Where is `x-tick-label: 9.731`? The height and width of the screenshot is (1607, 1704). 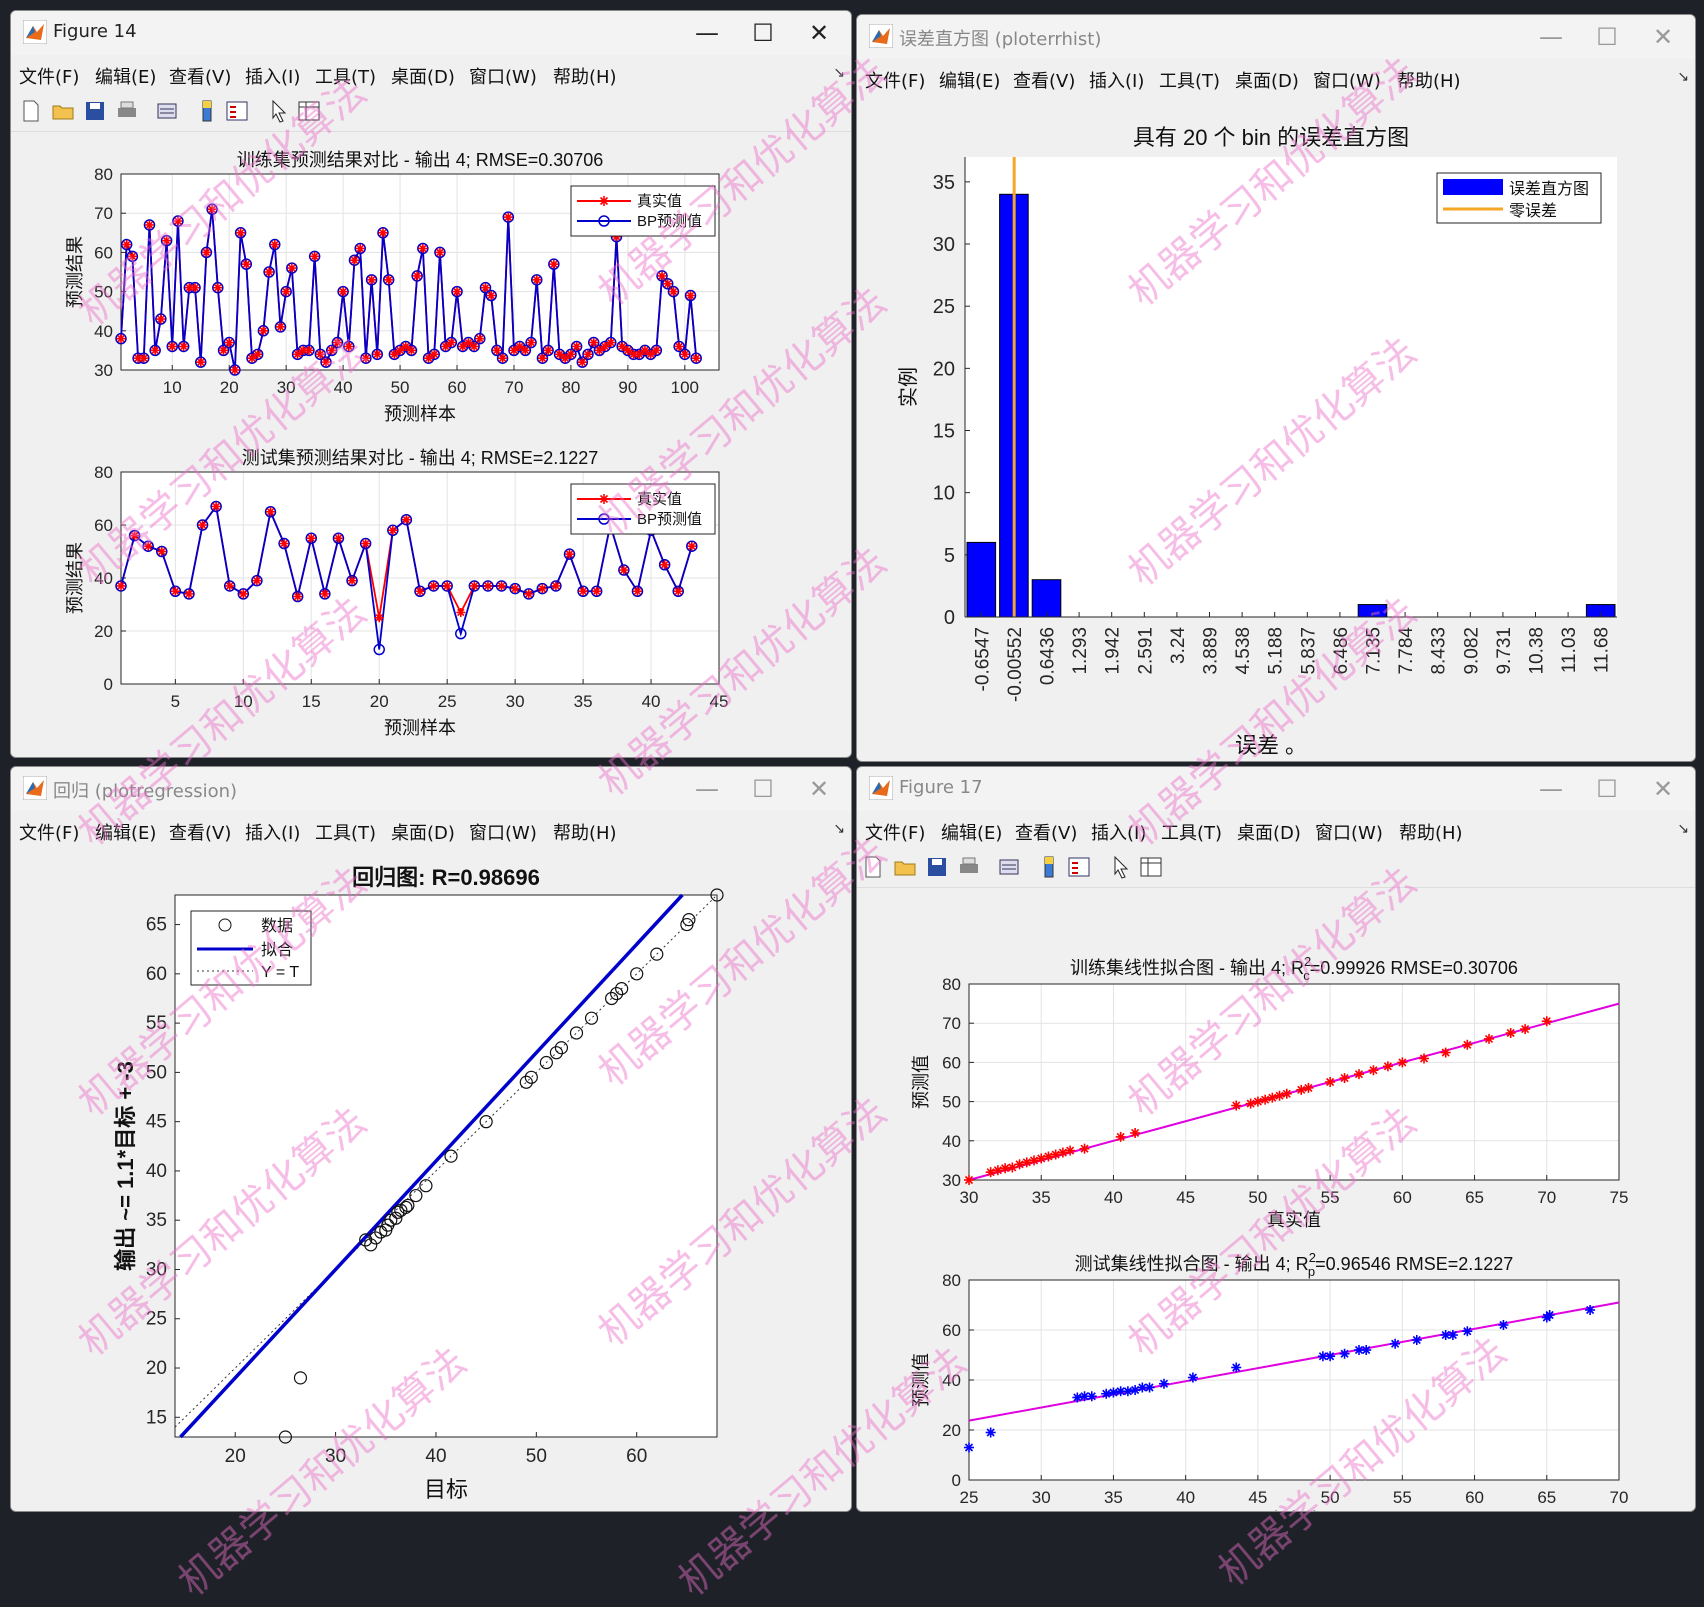 x-tick-label: 9.731 is located at coordinates (1504, 651).